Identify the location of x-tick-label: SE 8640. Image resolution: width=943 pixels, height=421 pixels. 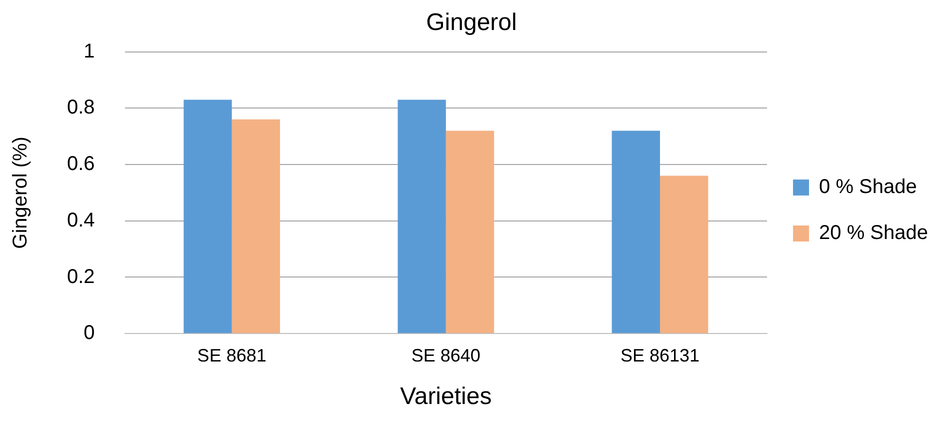
(445, 355).